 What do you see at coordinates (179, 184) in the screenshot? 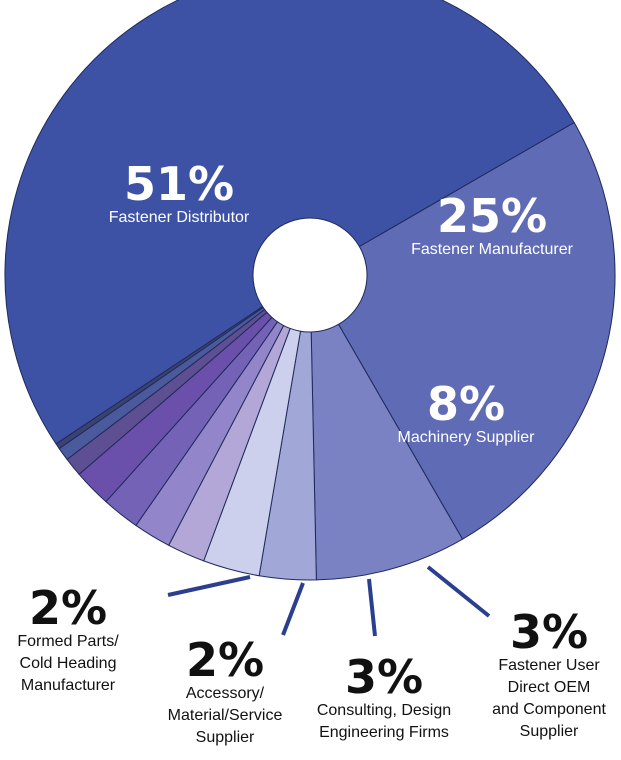
I see `value-label-fastener-distributor: 51%` at bounding box center [179, 184].